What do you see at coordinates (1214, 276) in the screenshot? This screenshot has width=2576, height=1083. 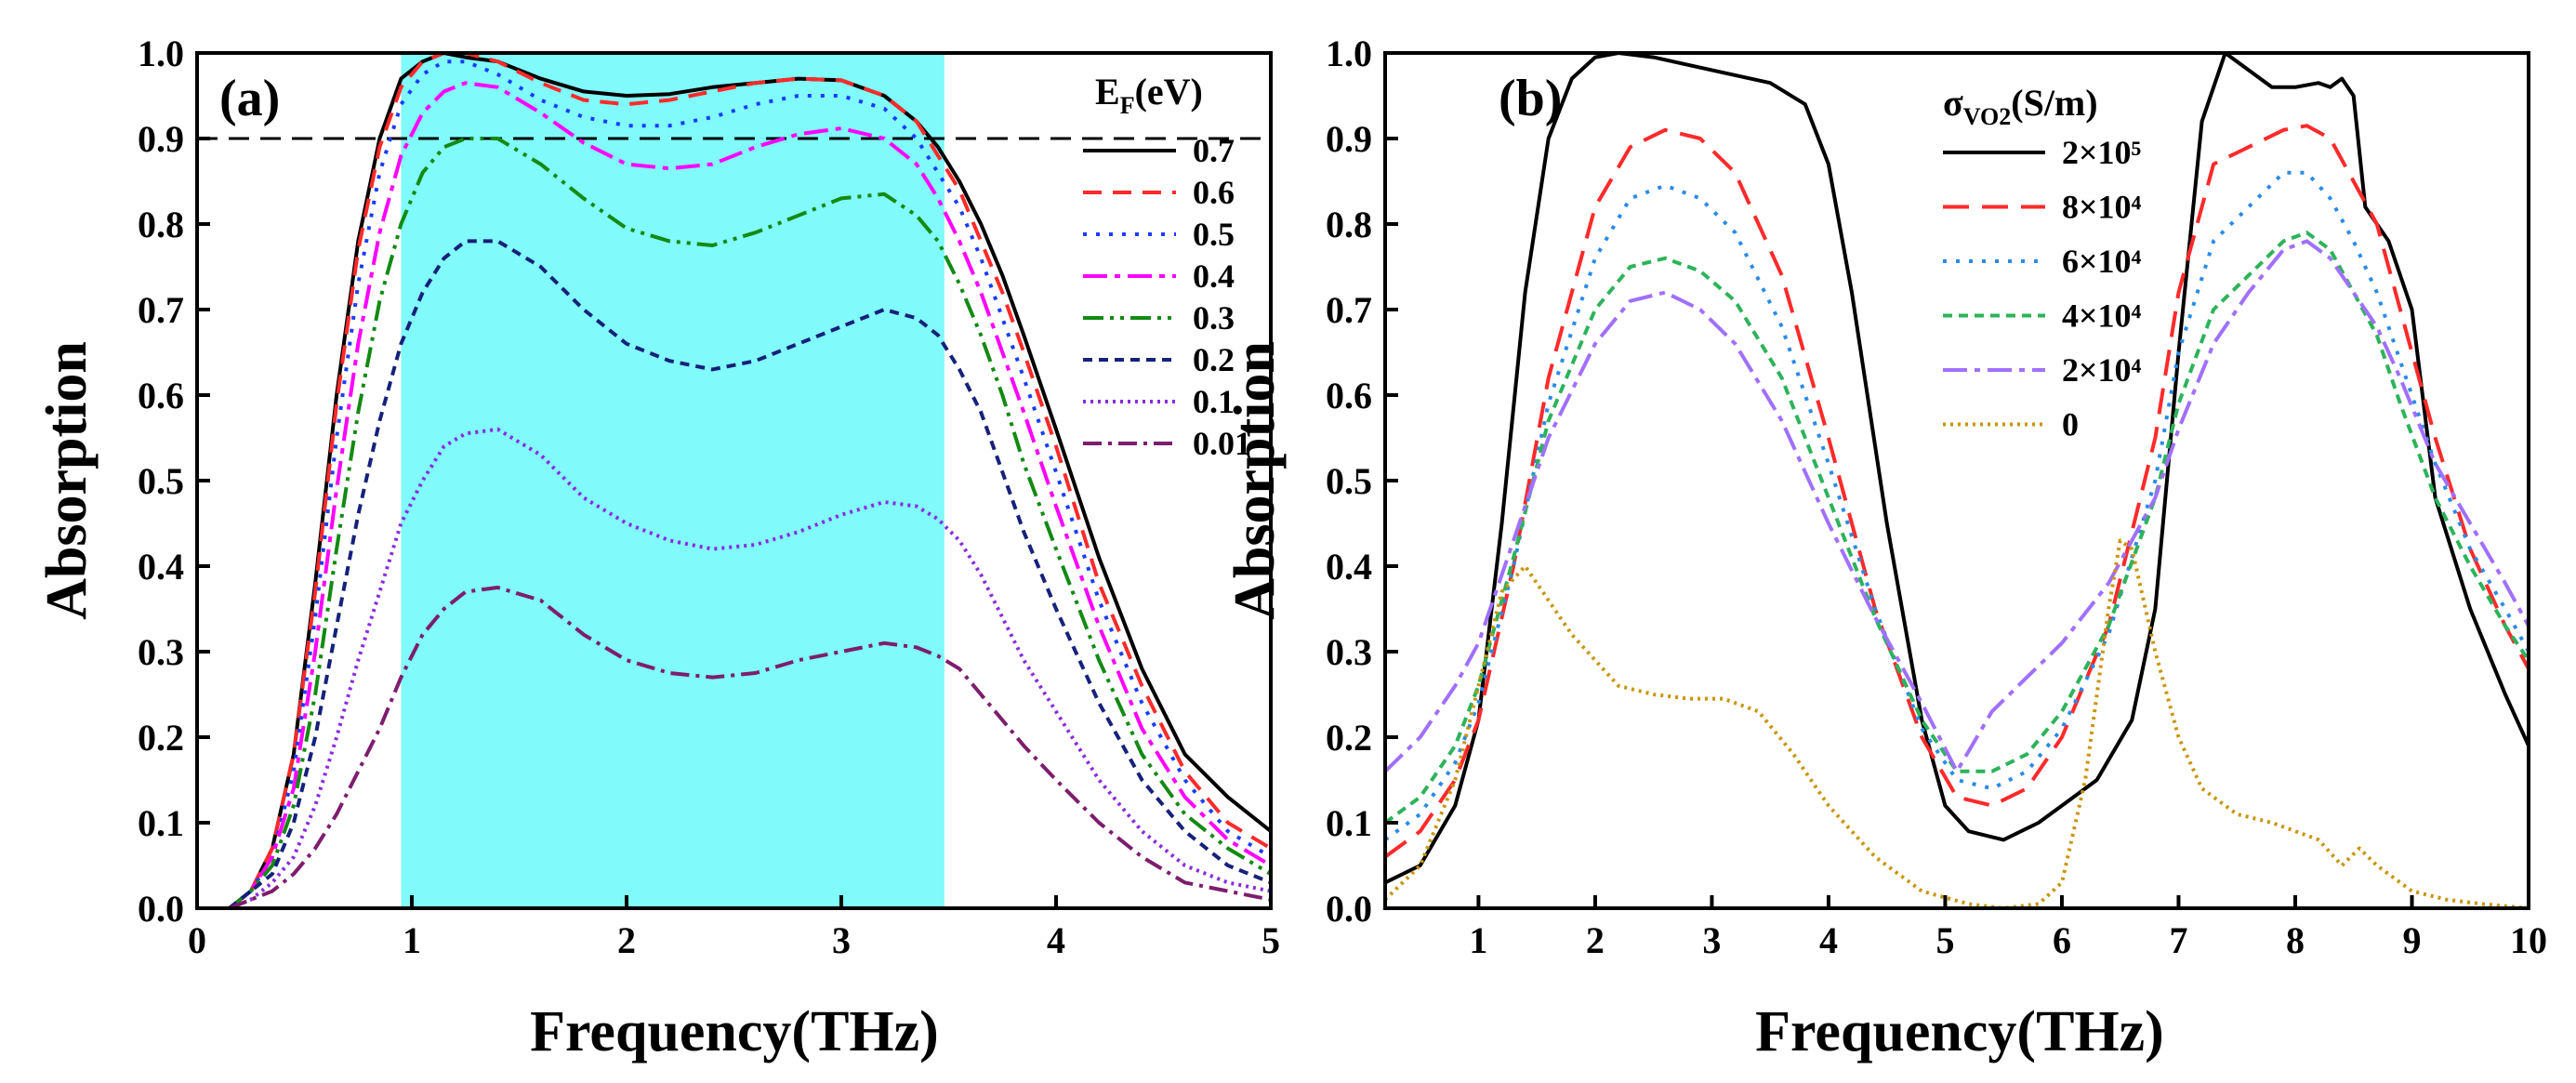 I see `legend-label-3: 0.4` at bounding box center [1214, 276].